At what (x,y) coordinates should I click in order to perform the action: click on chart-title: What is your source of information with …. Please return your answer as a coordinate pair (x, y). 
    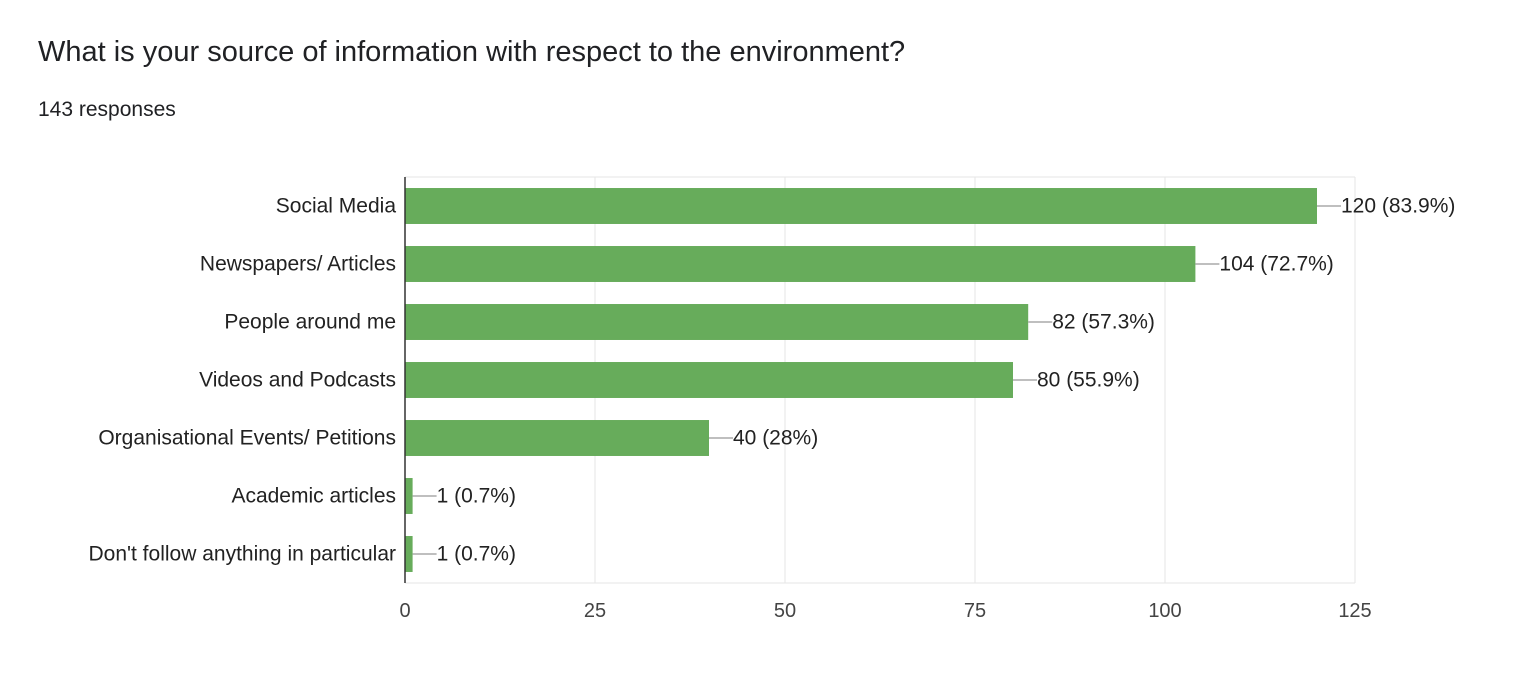
    Looking at the image, I should click on (472, 52).